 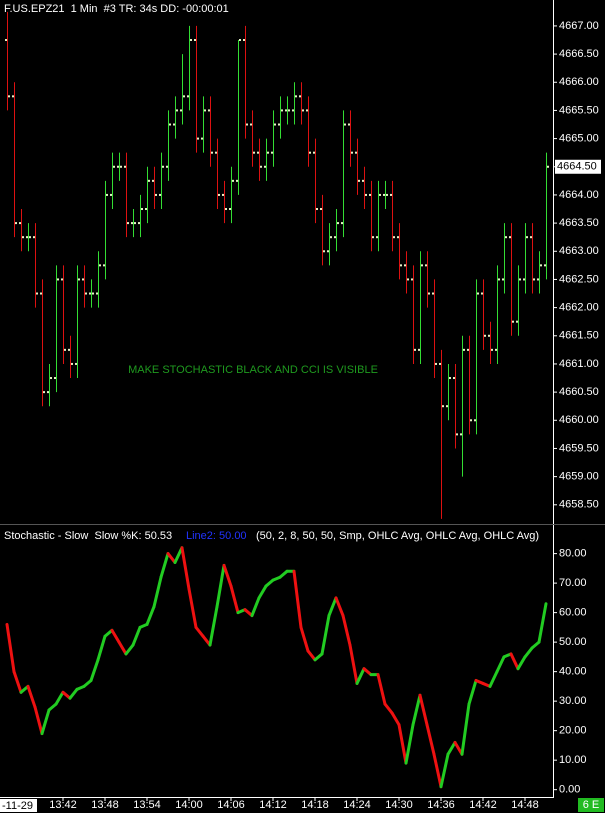 I want to click on x-tick-label: 14:18, so click(x=315, y=805).